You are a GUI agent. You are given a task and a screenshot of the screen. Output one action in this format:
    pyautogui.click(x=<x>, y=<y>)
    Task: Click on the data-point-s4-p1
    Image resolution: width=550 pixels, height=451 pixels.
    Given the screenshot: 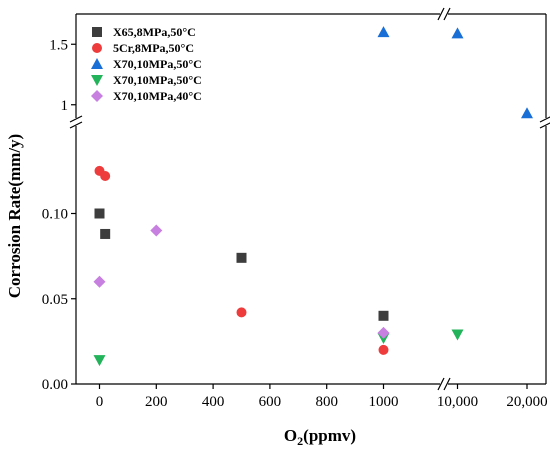 What is the action you would take?
    pyautogui.click(x=156, y=230)
    